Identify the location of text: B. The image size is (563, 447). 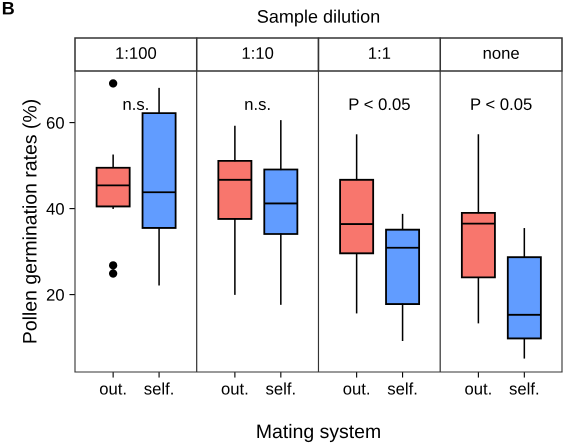
(8, 8).